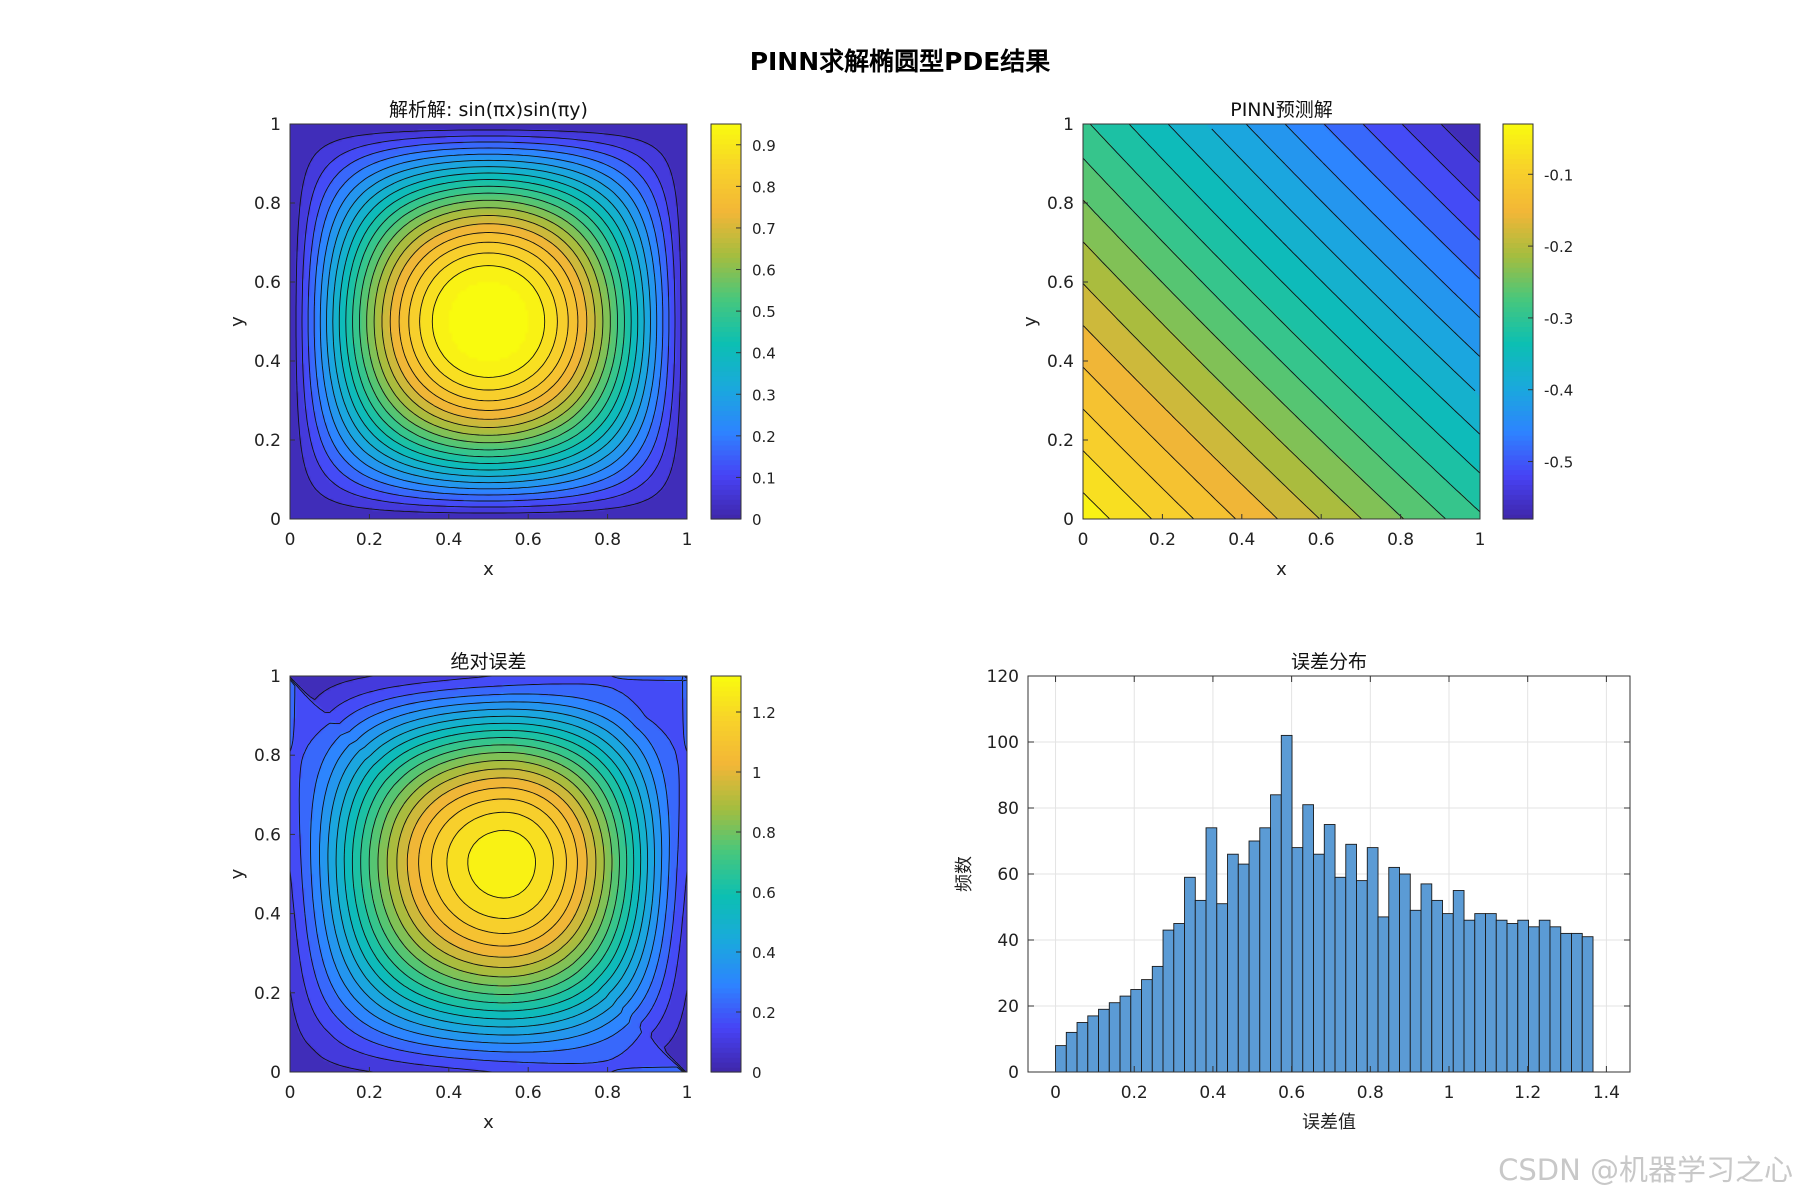  Describe the element at coordinates (1281, 569) in the screenshot. I see `x-axis-label: x` at that location.